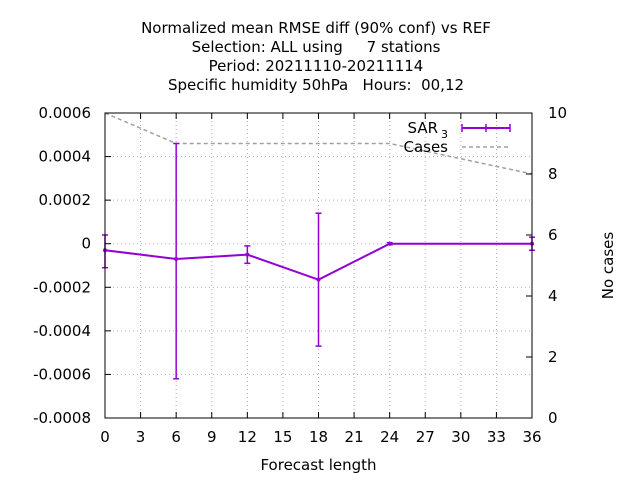 Image resolution: width=640 pixels, height=484 pixels. I want to click on y-tick-label: -0.0004, so click(62, 331).